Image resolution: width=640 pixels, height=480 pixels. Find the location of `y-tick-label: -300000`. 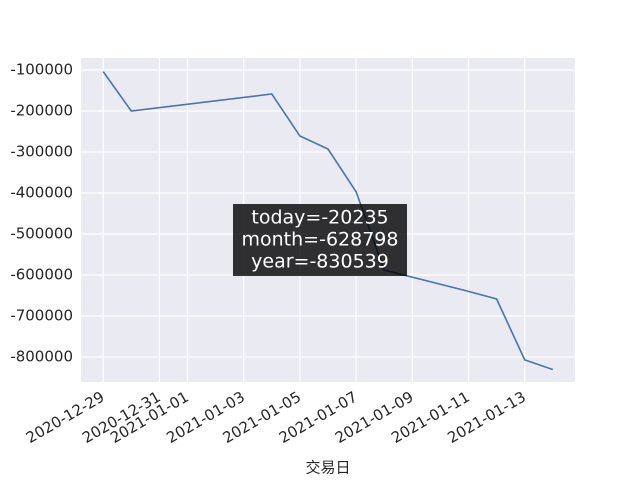

y-tick-label: -300000 is located at coordinates (41, 152).